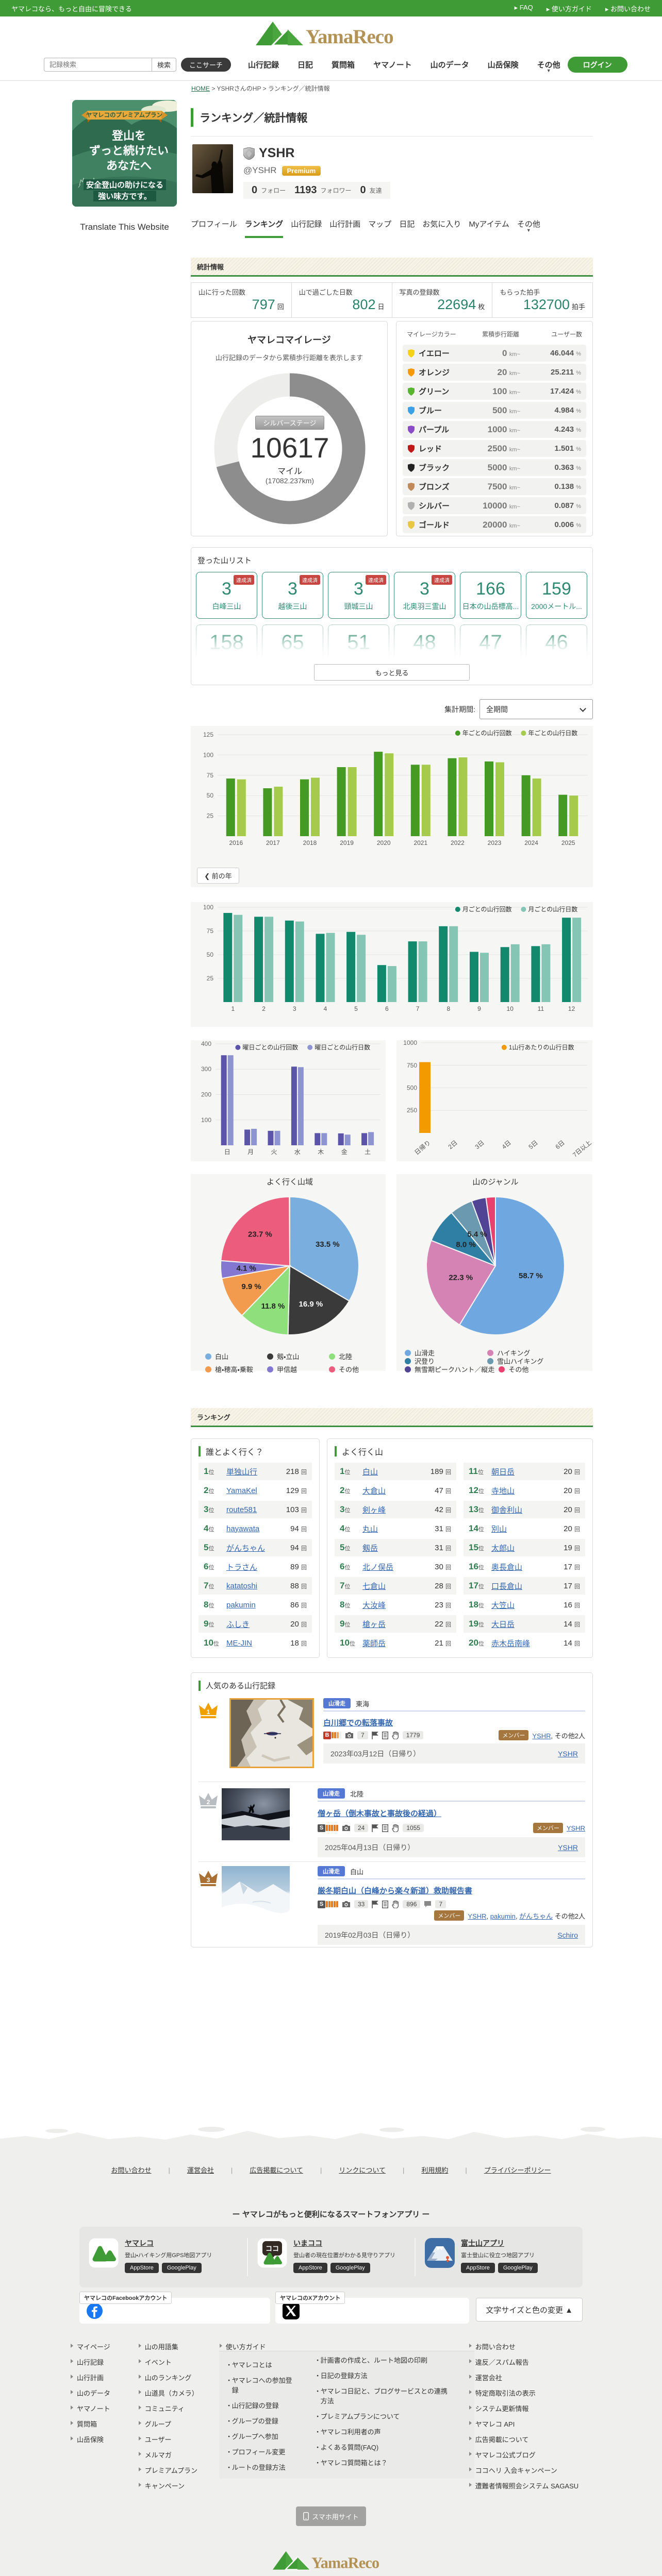  Describe the element at coordinates (328, 1244) in the screenshot. I see `svg-text: 33.5 %` at that location.